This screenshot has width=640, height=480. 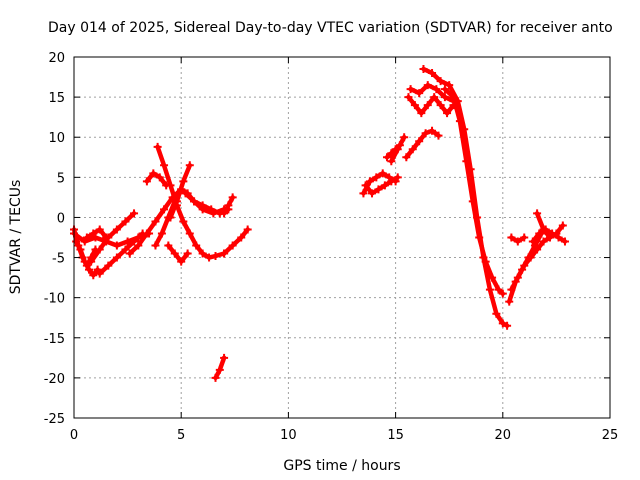 What do you see at coordinates (54, 339) in the screenshot?
I see `y-tick-label: -15` at bounding box center [54, 339].